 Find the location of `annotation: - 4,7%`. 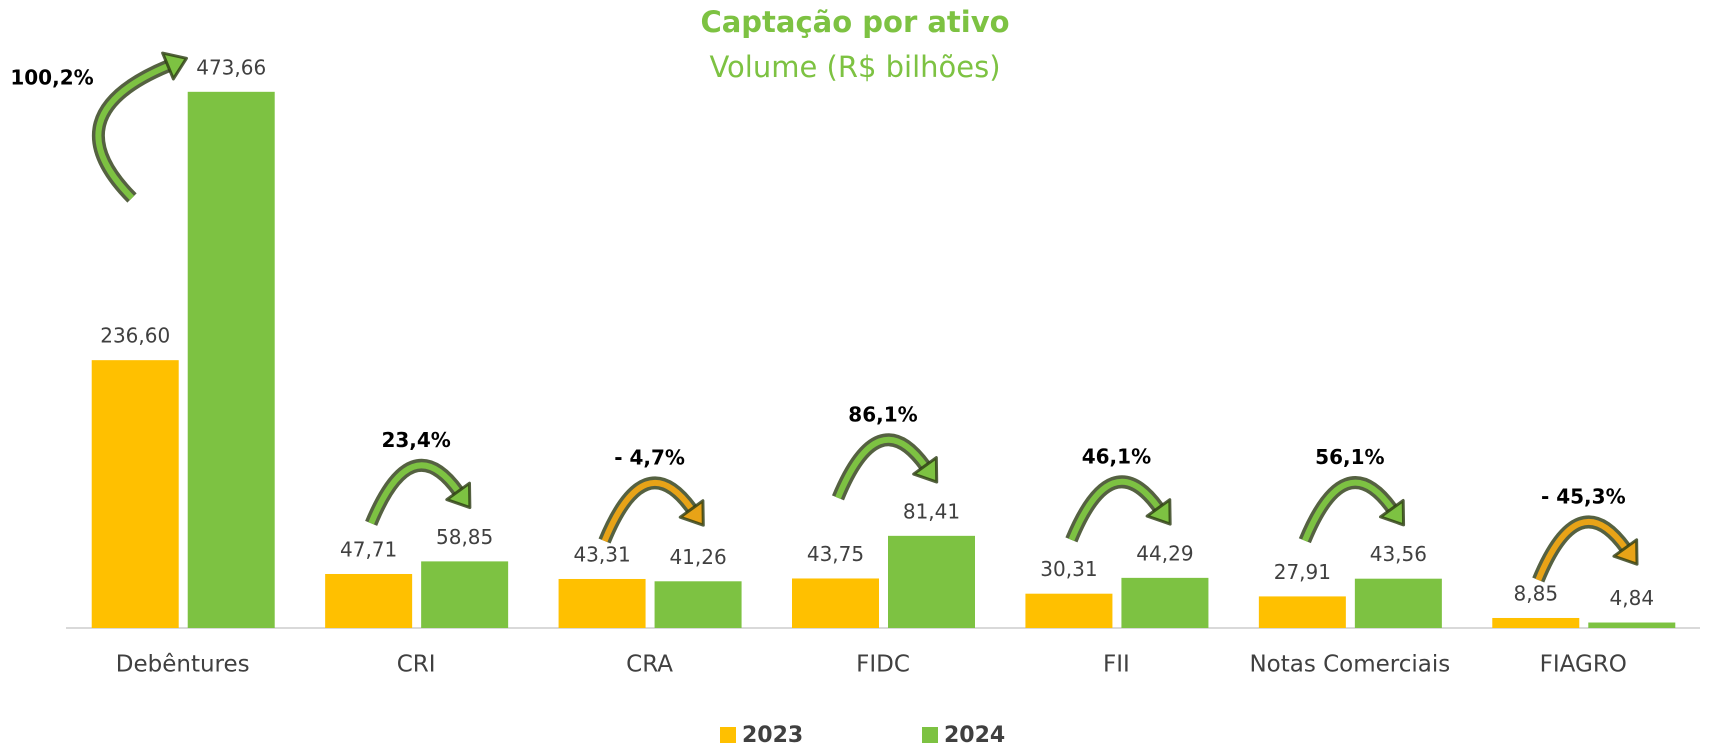

annotation: - 4,7% is located at coordinates (649, 457).